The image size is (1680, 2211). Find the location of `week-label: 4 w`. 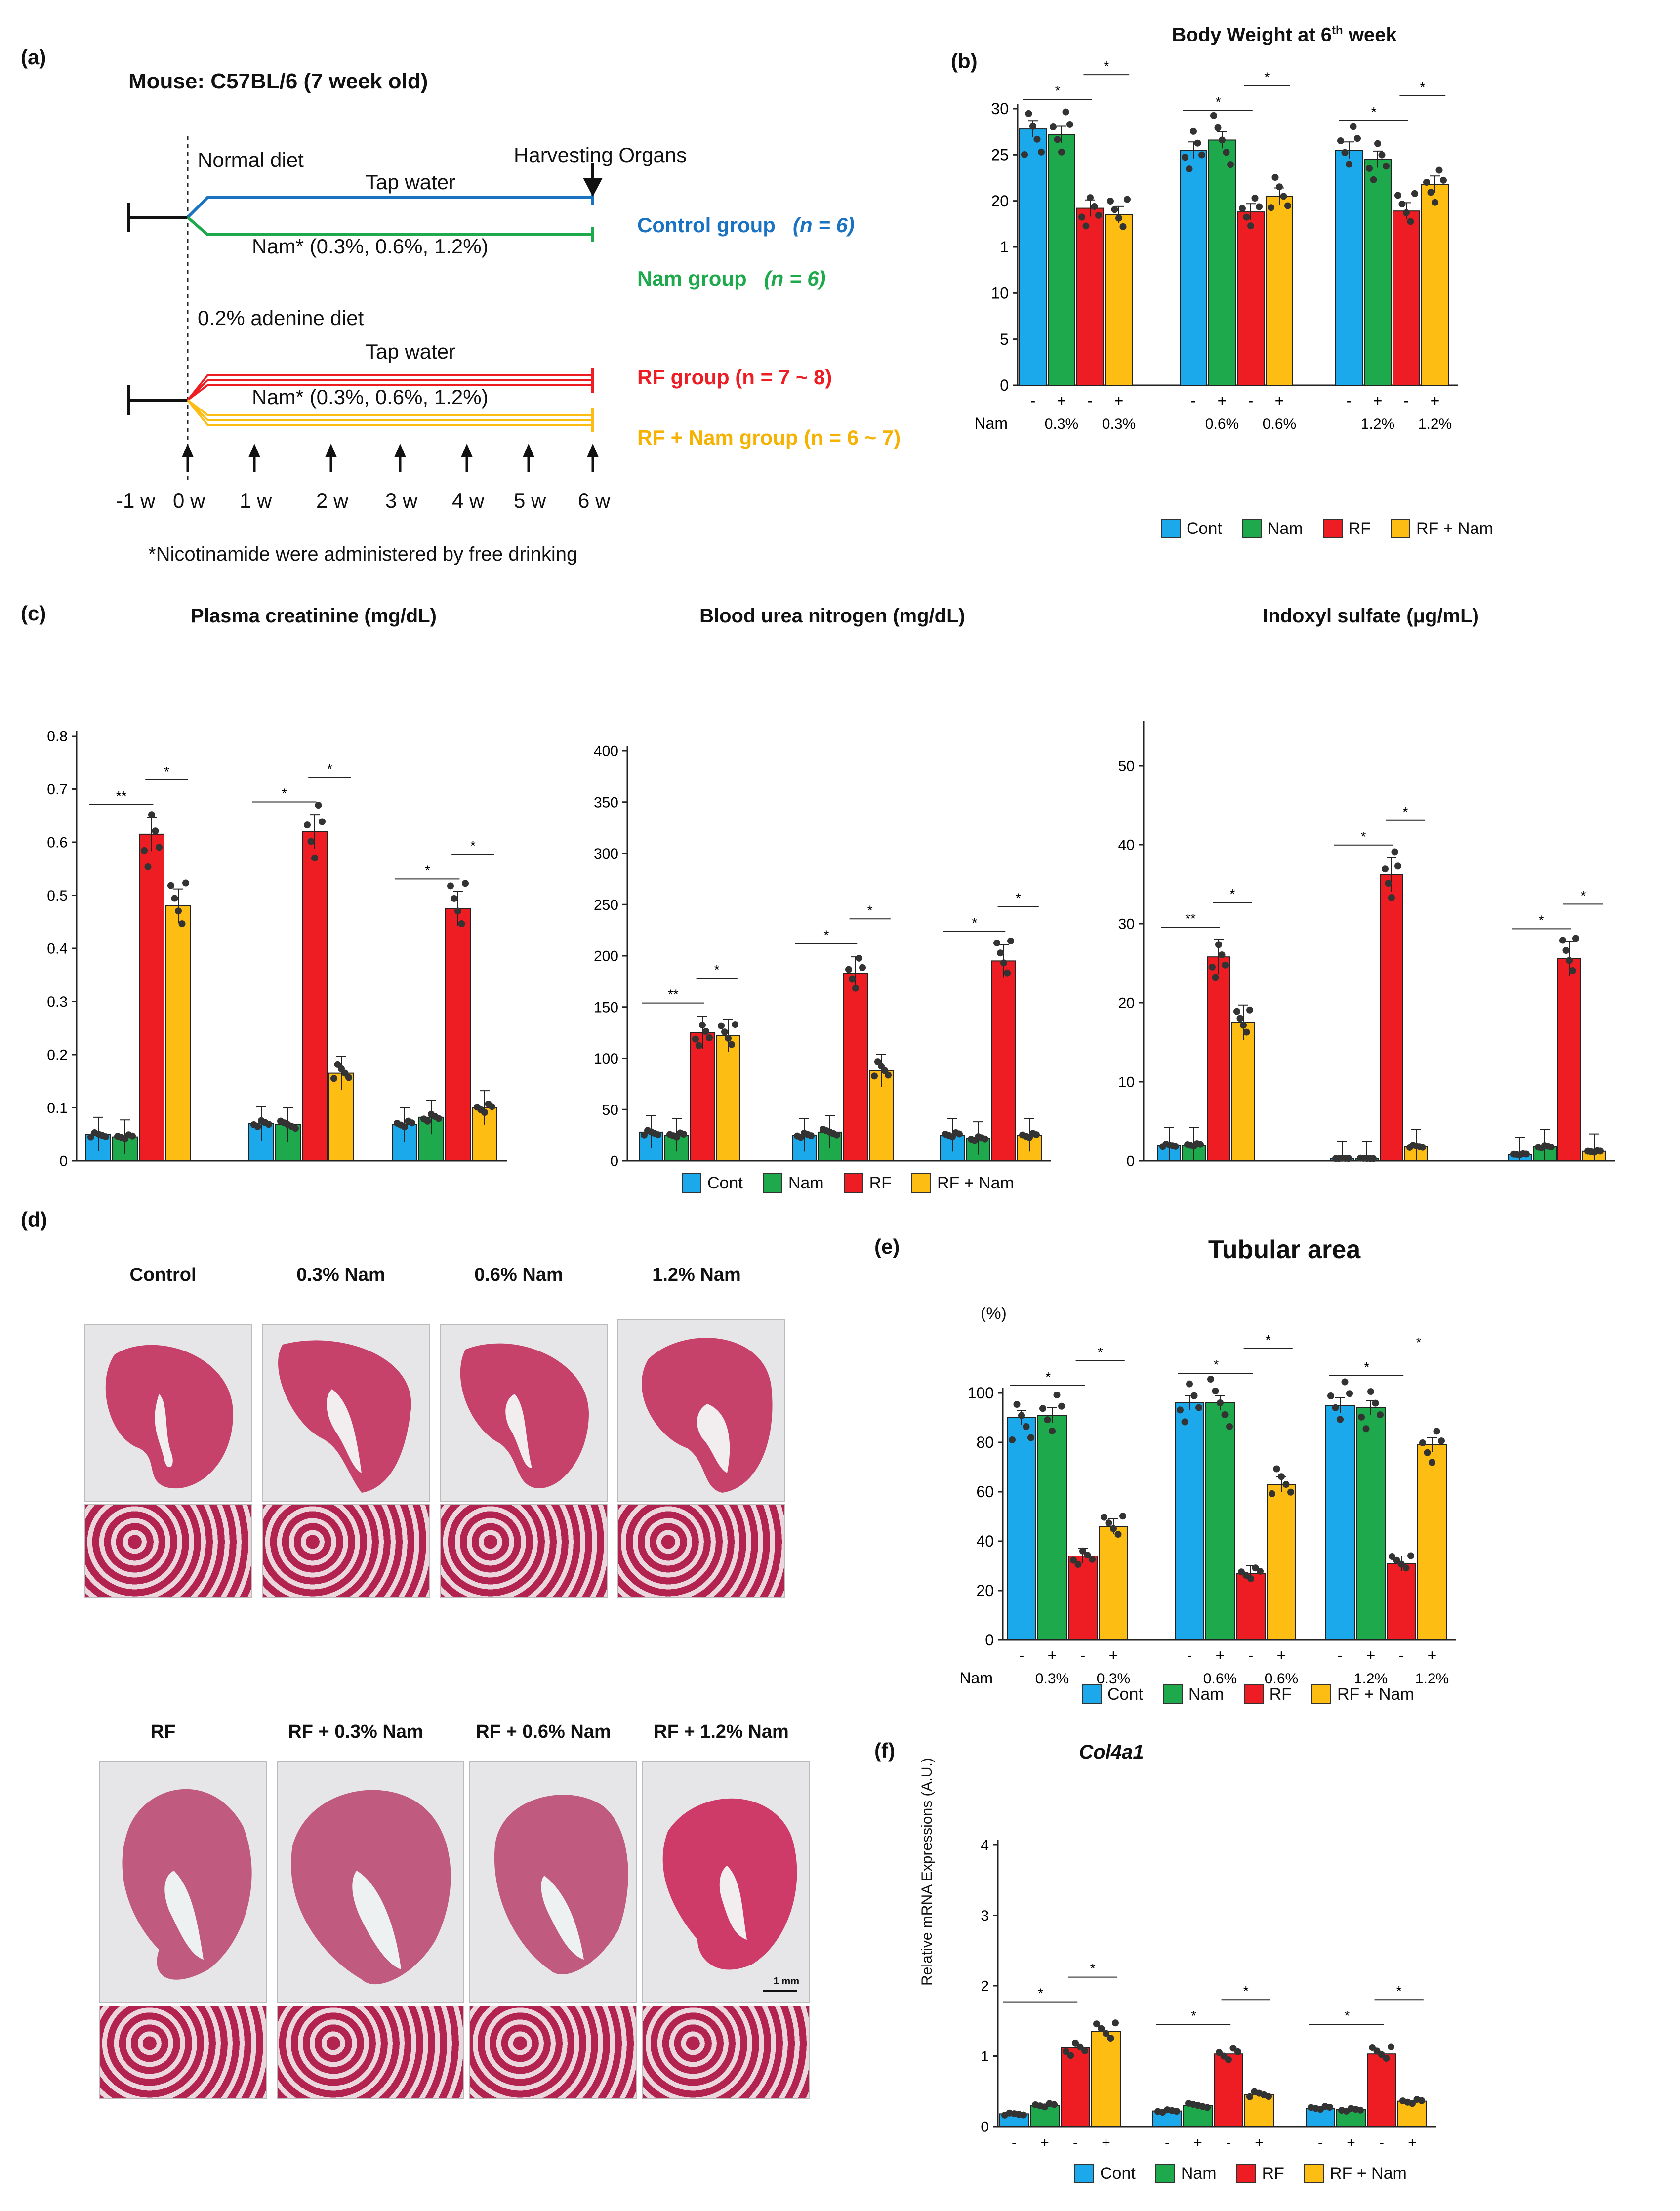

week-label: 4 w is located at coordinates (468, 500).